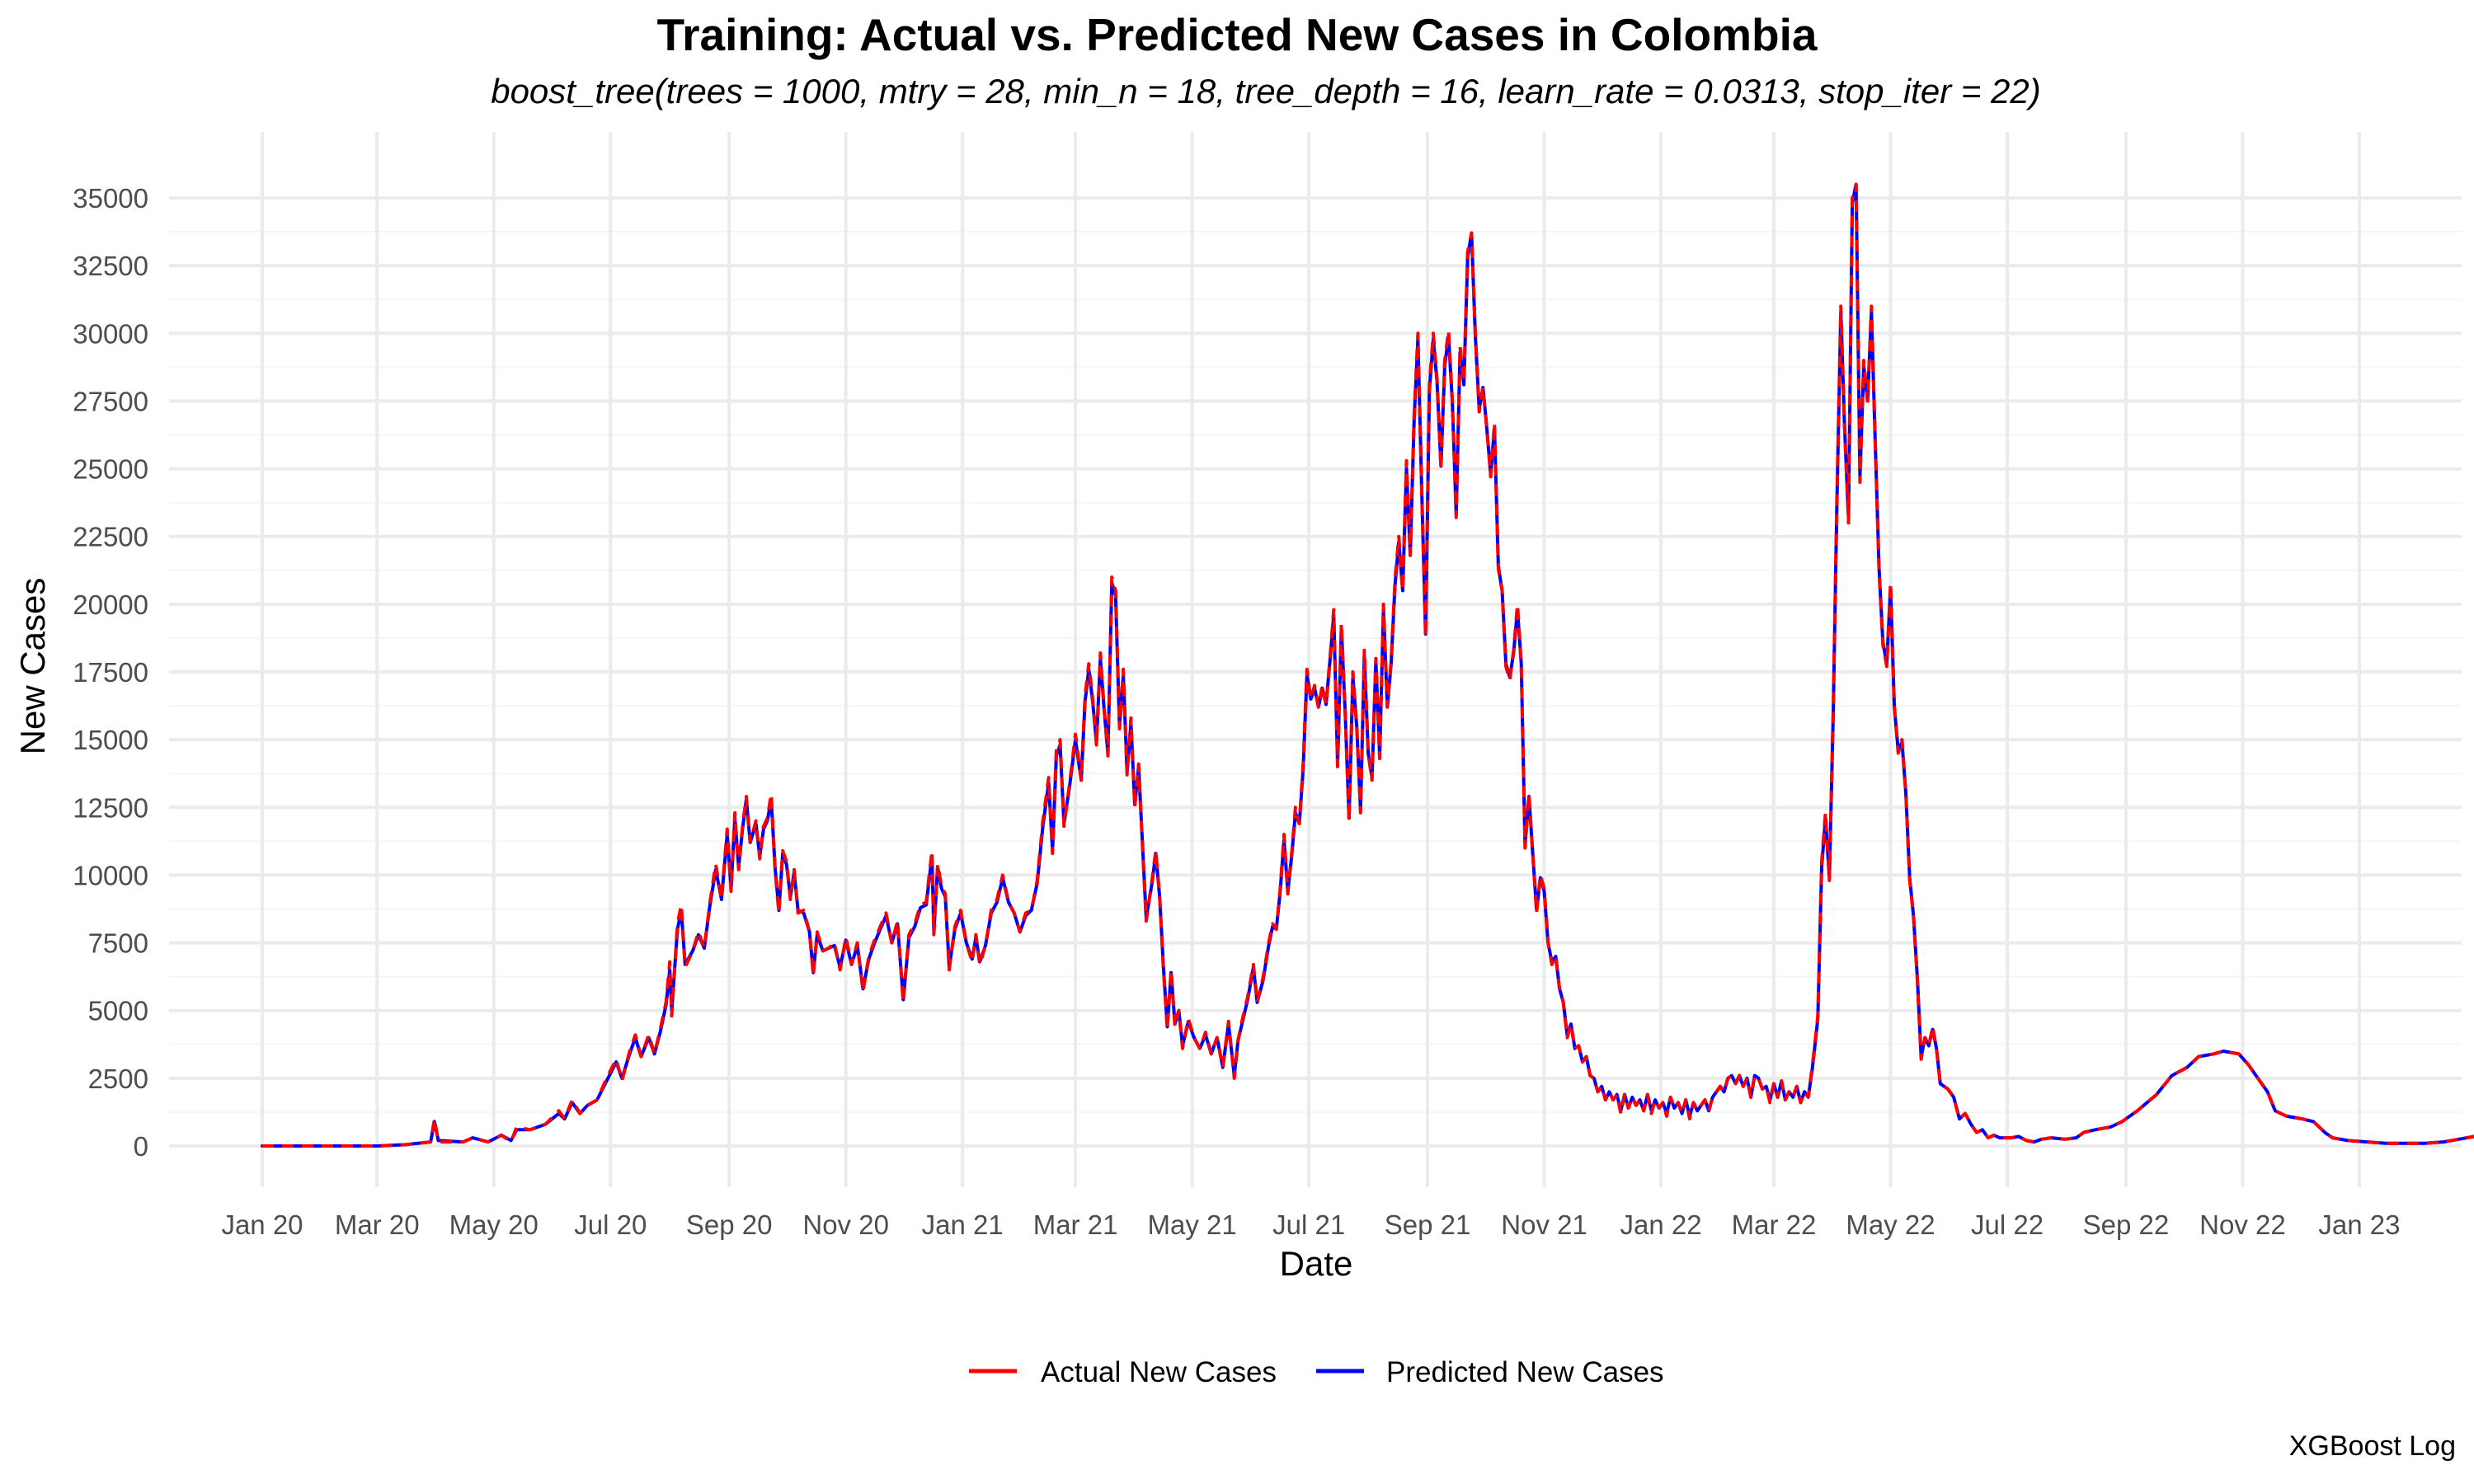 The image size is (2474, 1484). I want to click on y-tick-label: 20000, so click(110, 604).